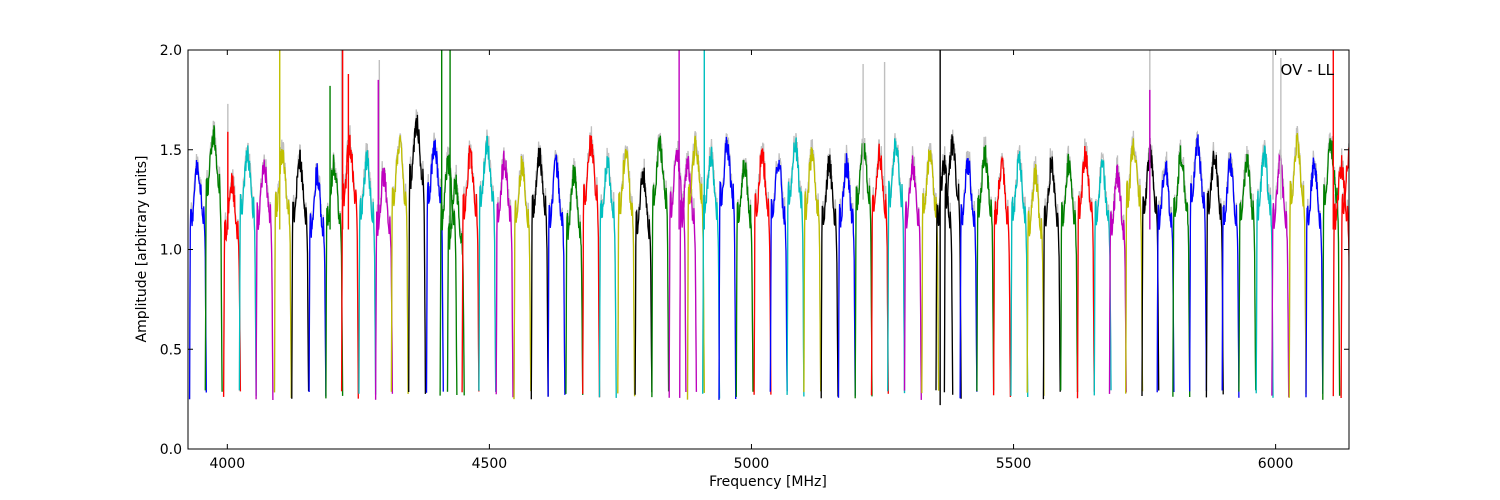  What do you see at coordinates (1308, 70) in the screenshot?
I see `chart-annotation: OV - LL` at bounding box center [1308, 70].